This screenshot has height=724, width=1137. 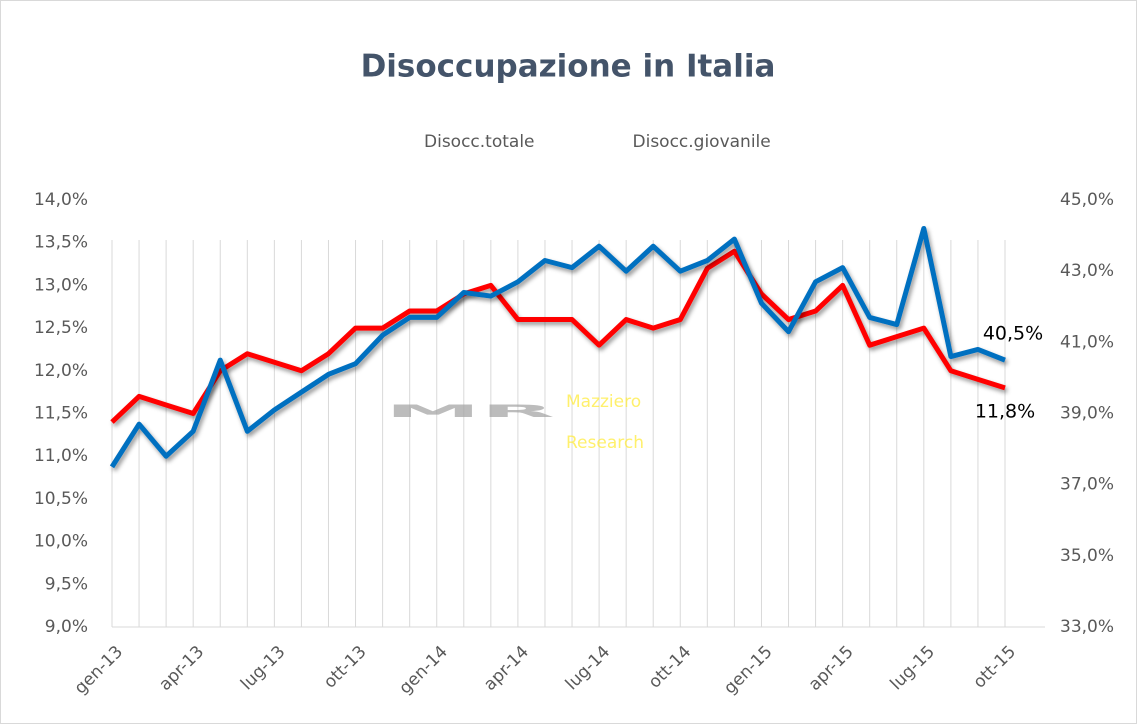 I want to click on watermark: MR Mazziero Research, so click(x=514, y=422).